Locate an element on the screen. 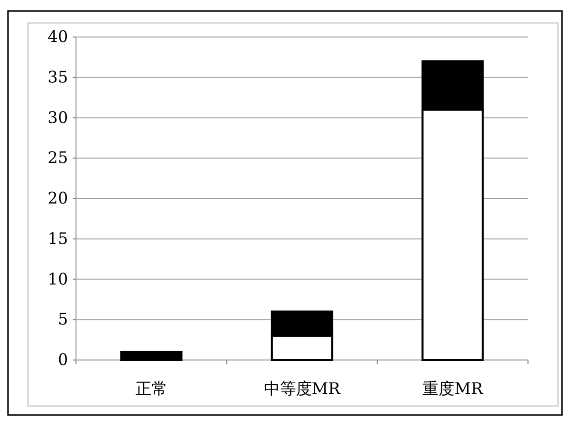  x-tick-label: 中等度MR is located at coordinates (303, 388).